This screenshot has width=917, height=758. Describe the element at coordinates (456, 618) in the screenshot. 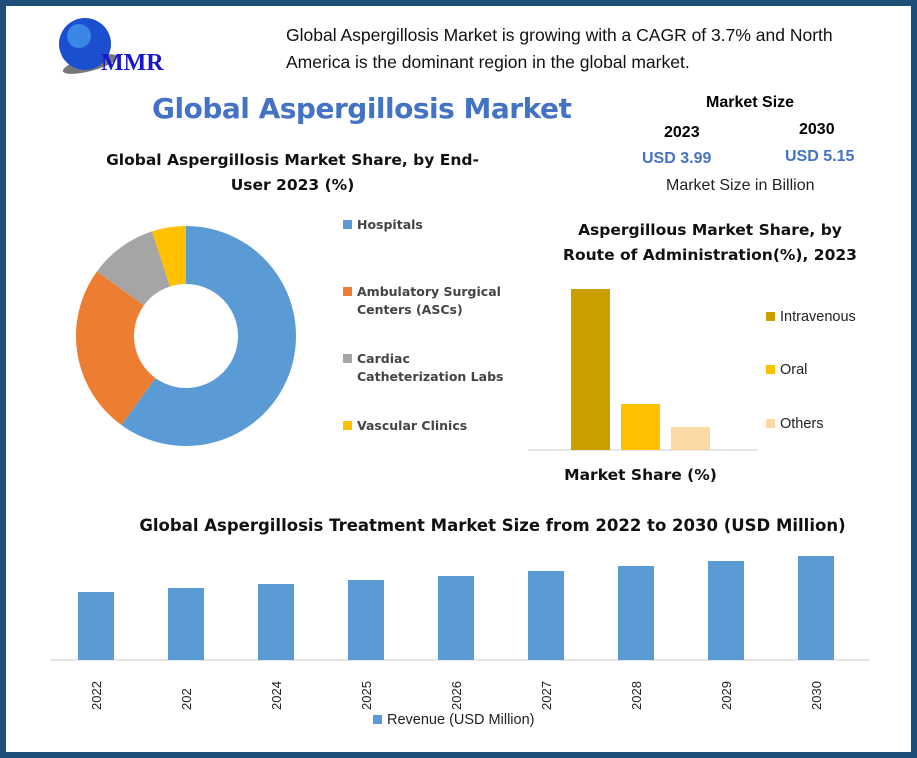

I see `revenue-bar-2026` at that location.